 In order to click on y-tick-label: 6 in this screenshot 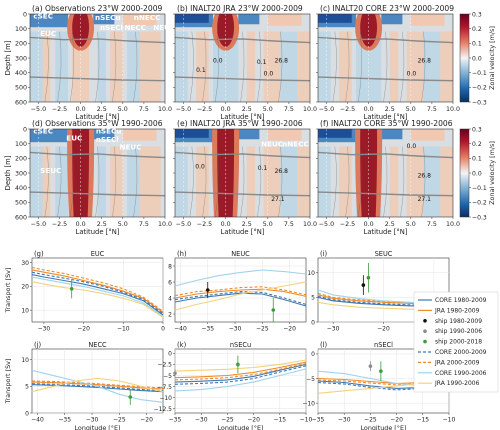, I will do `click(170, 282)`.